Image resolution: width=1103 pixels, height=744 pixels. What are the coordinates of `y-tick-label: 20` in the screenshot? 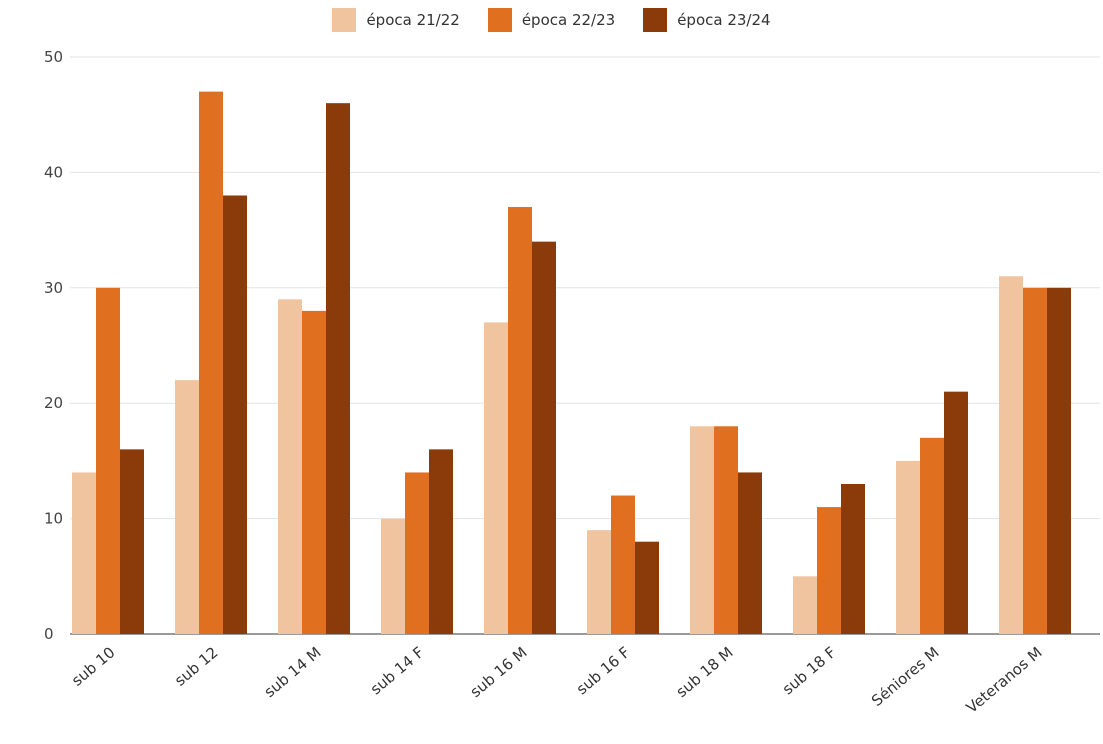 It's located at (53, 403).